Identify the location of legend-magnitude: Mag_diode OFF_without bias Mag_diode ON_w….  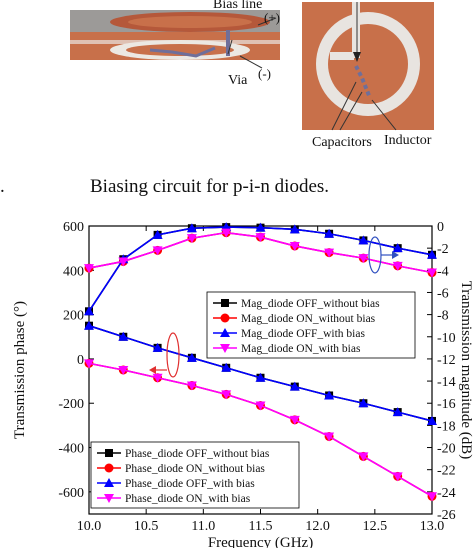
(311, 325).